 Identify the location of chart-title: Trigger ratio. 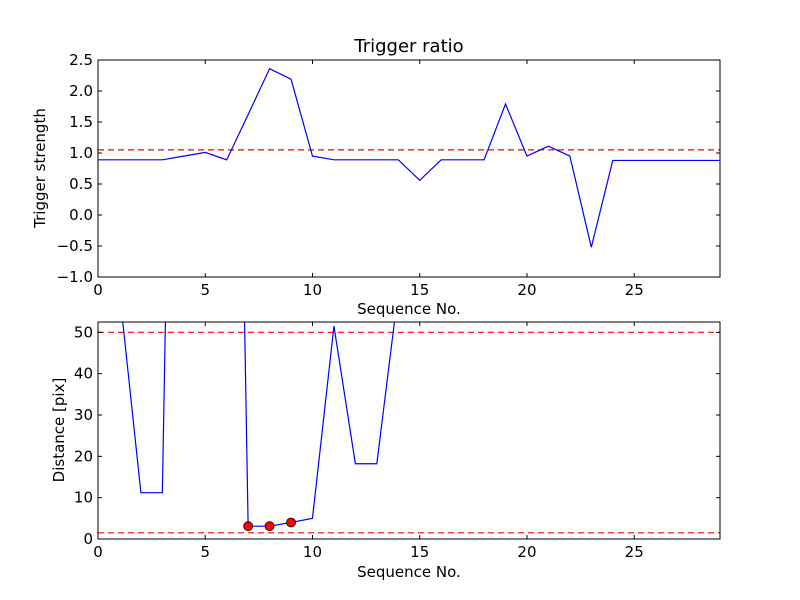
(408, 46).